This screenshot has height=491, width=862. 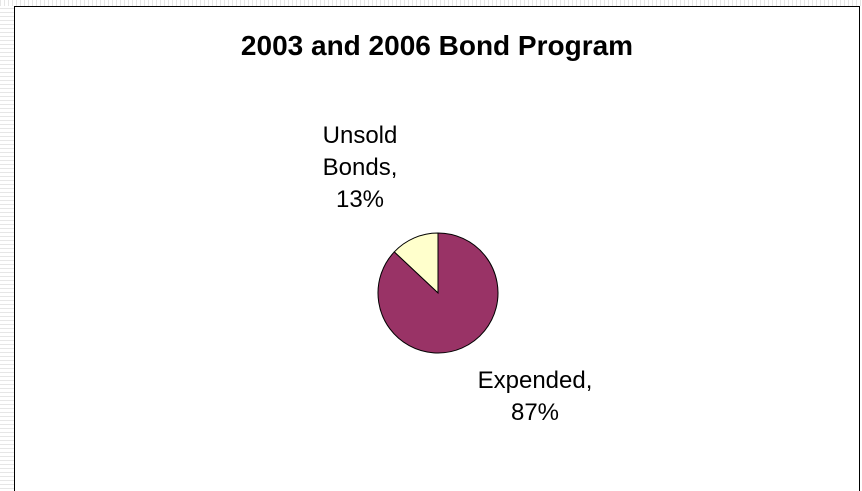 What do you see at coordinates (7, 245) in the screenshot?
I see `left-margin-rule` at bounding box center [7, 245].